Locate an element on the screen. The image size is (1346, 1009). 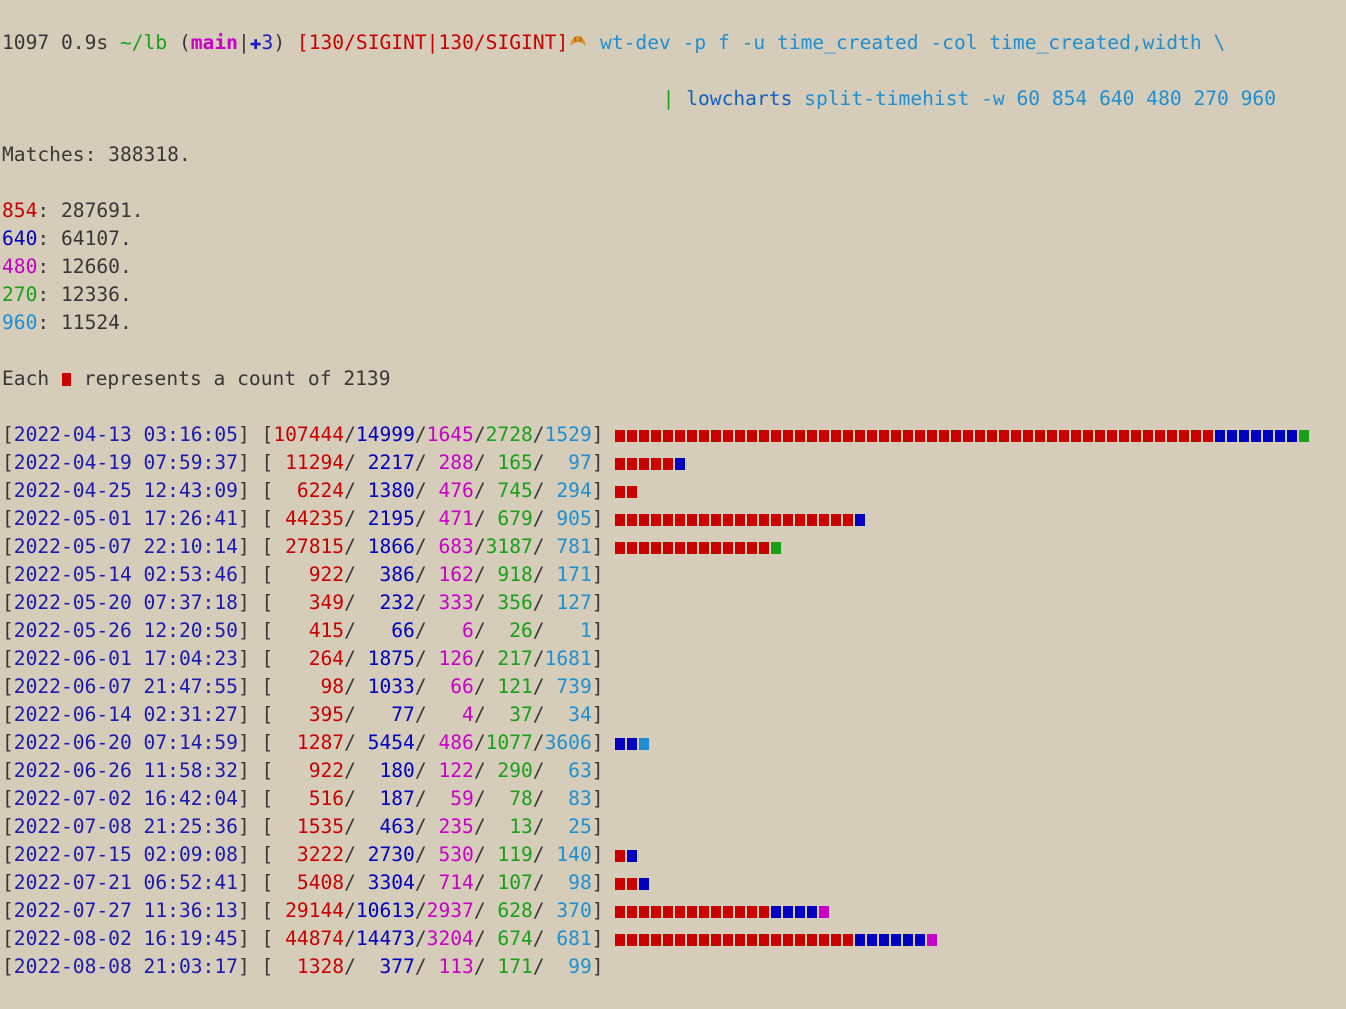
timestamp: 2022-05-26 12:20:50 is located at coordinates (125, 630).